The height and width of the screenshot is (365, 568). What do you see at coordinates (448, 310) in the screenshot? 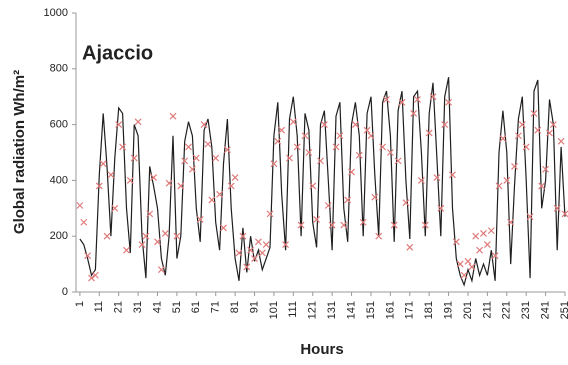
I see `x-tick-label: 191` at bounding box center [448, 310].